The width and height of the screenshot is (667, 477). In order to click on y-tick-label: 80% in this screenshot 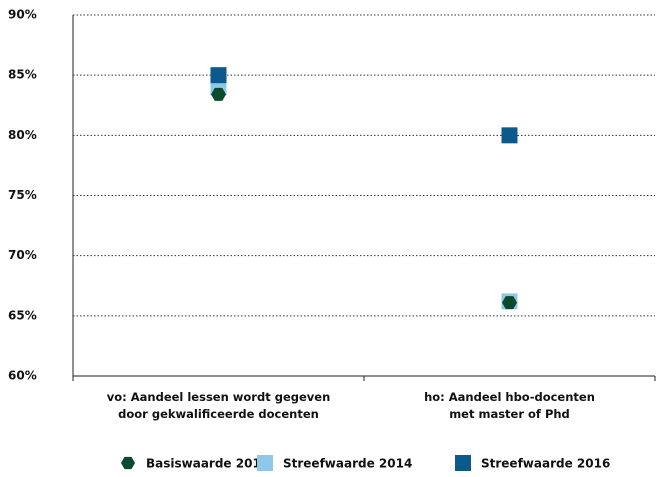, I will do `click(22, 135)`.